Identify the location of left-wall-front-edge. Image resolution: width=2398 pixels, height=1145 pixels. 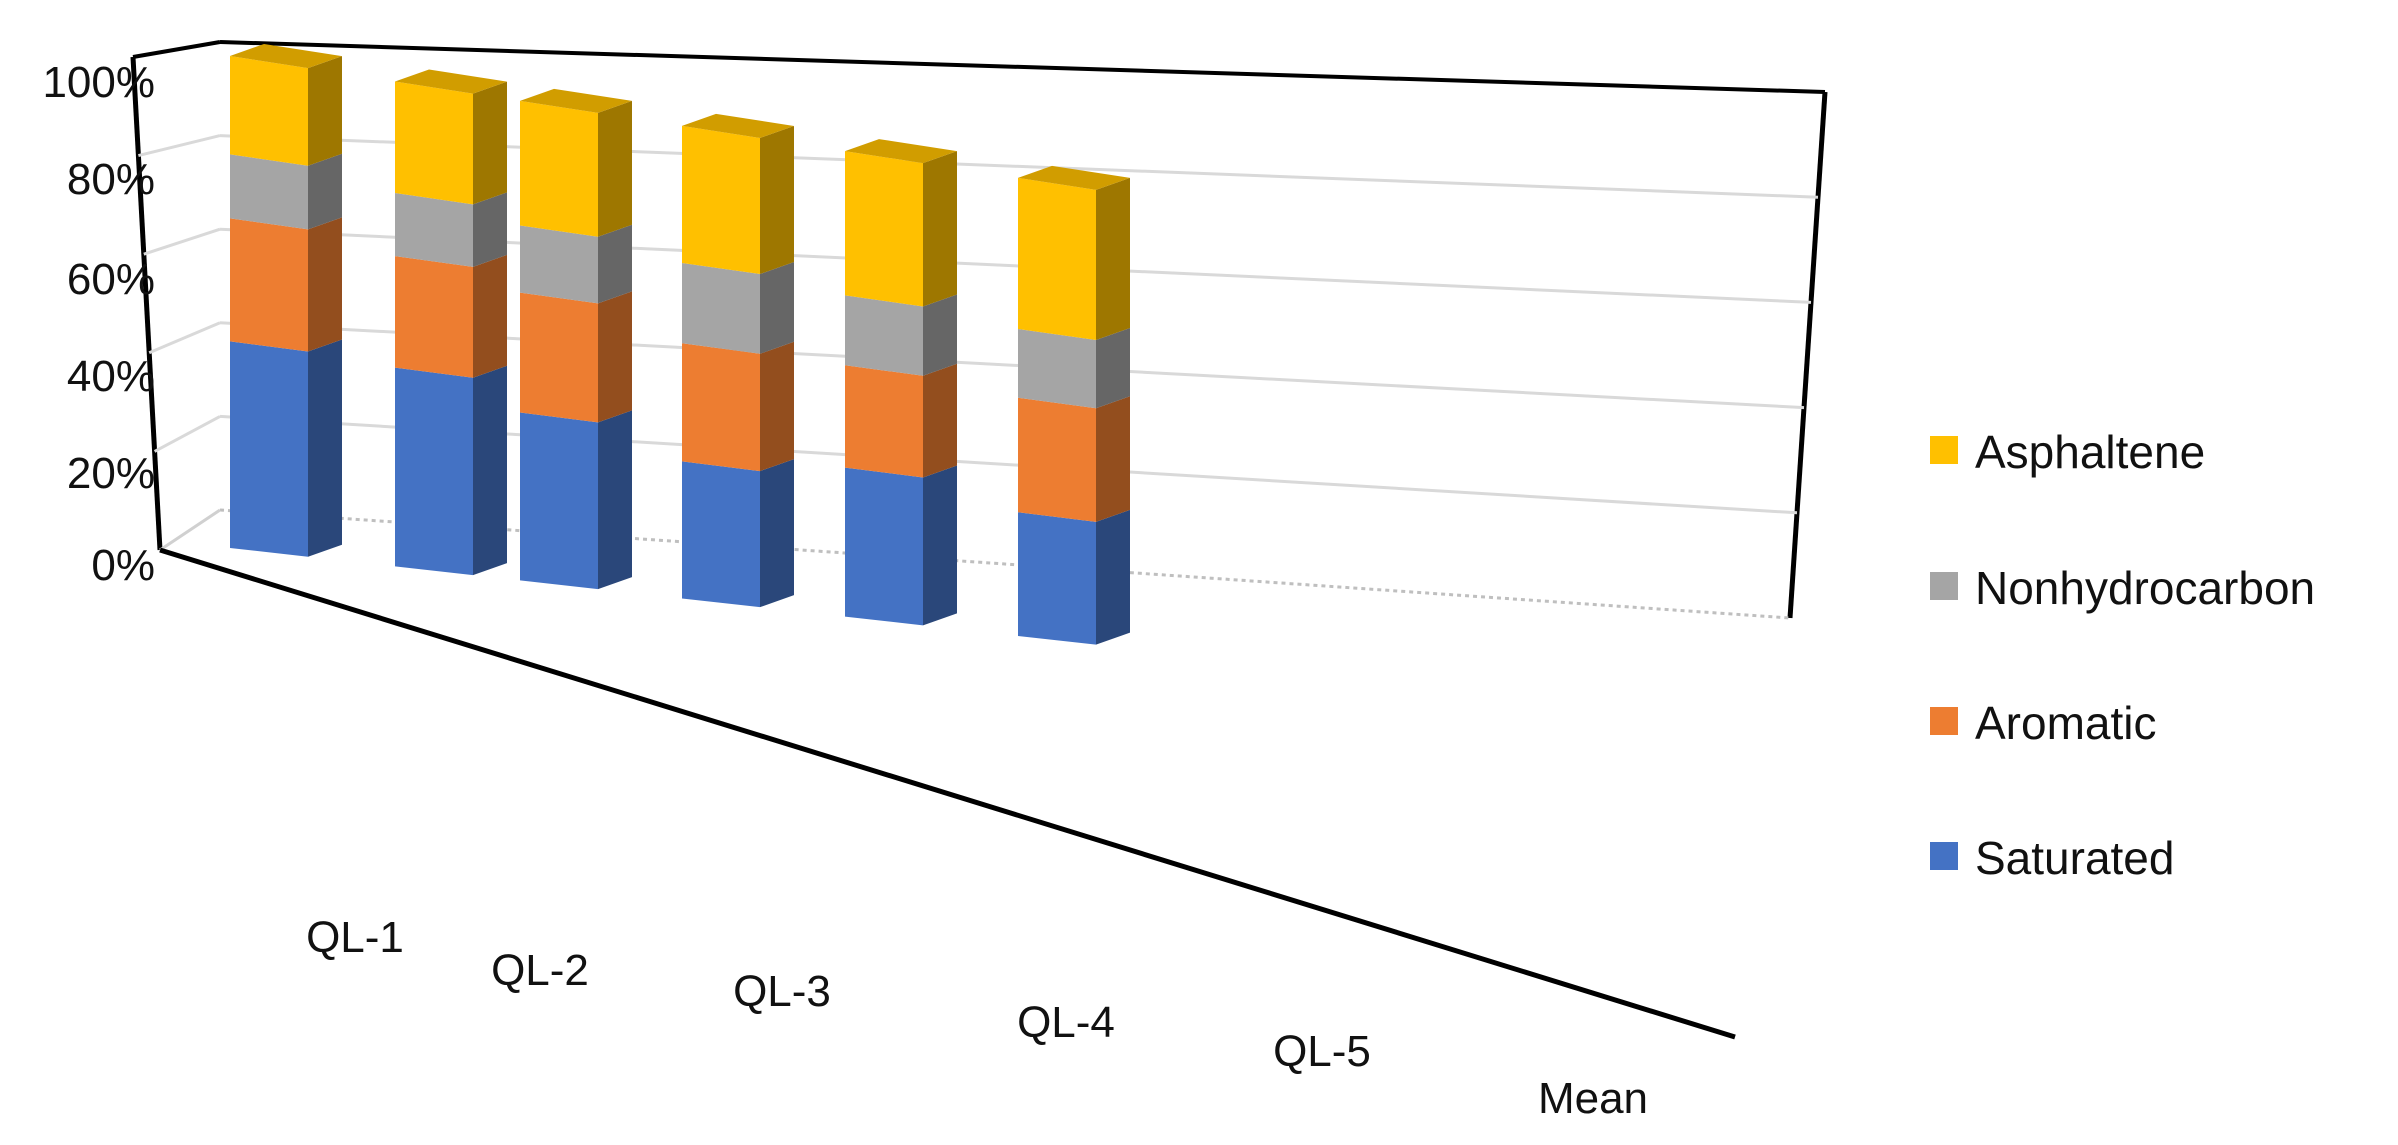
(146, 303).